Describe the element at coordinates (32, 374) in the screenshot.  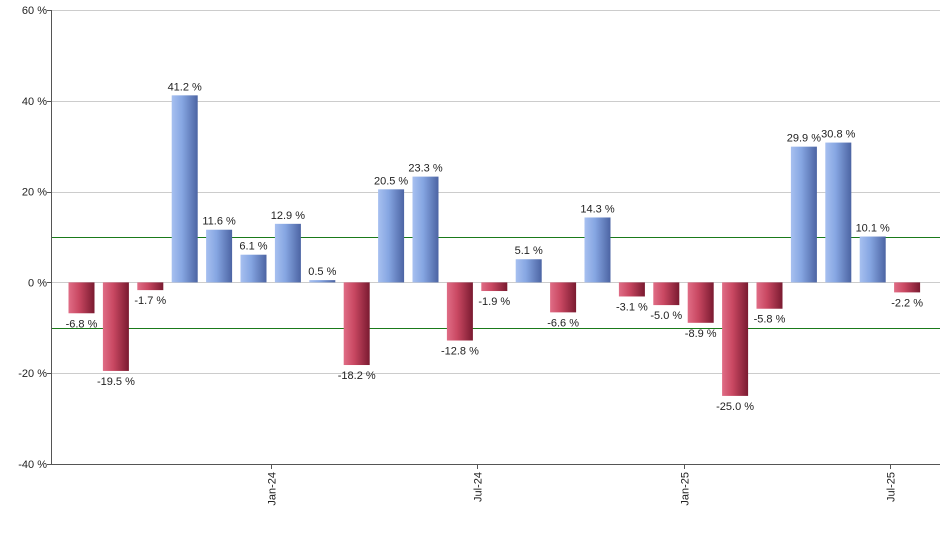
I see `y-tick-label: -20 %` at that location.